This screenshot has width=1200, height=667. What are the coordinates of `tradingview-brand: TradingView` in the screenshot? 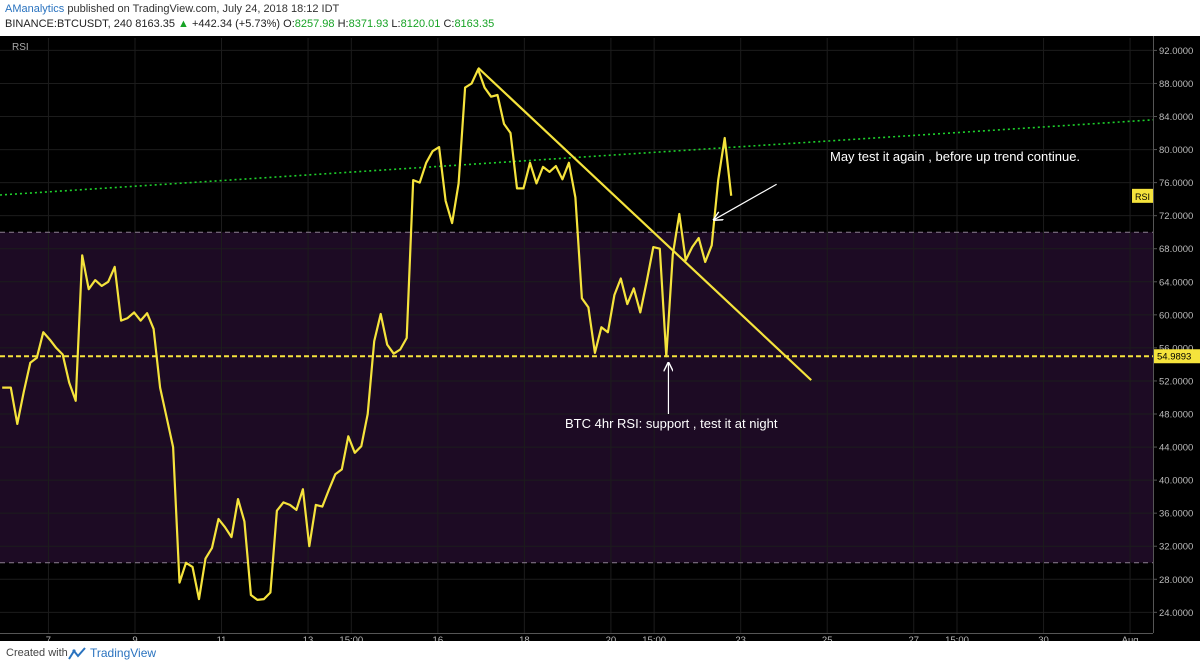 It's located at (123, 653).